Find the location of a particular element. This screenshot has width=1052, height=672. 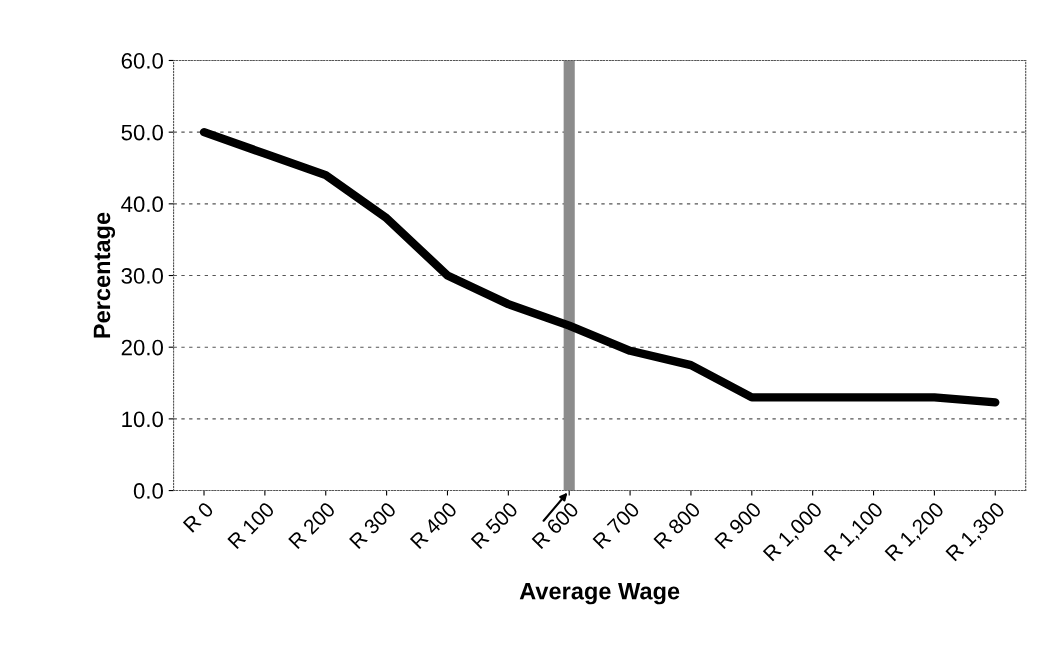

y-tick-label: 60.0 is located at coordinates (142, 61).